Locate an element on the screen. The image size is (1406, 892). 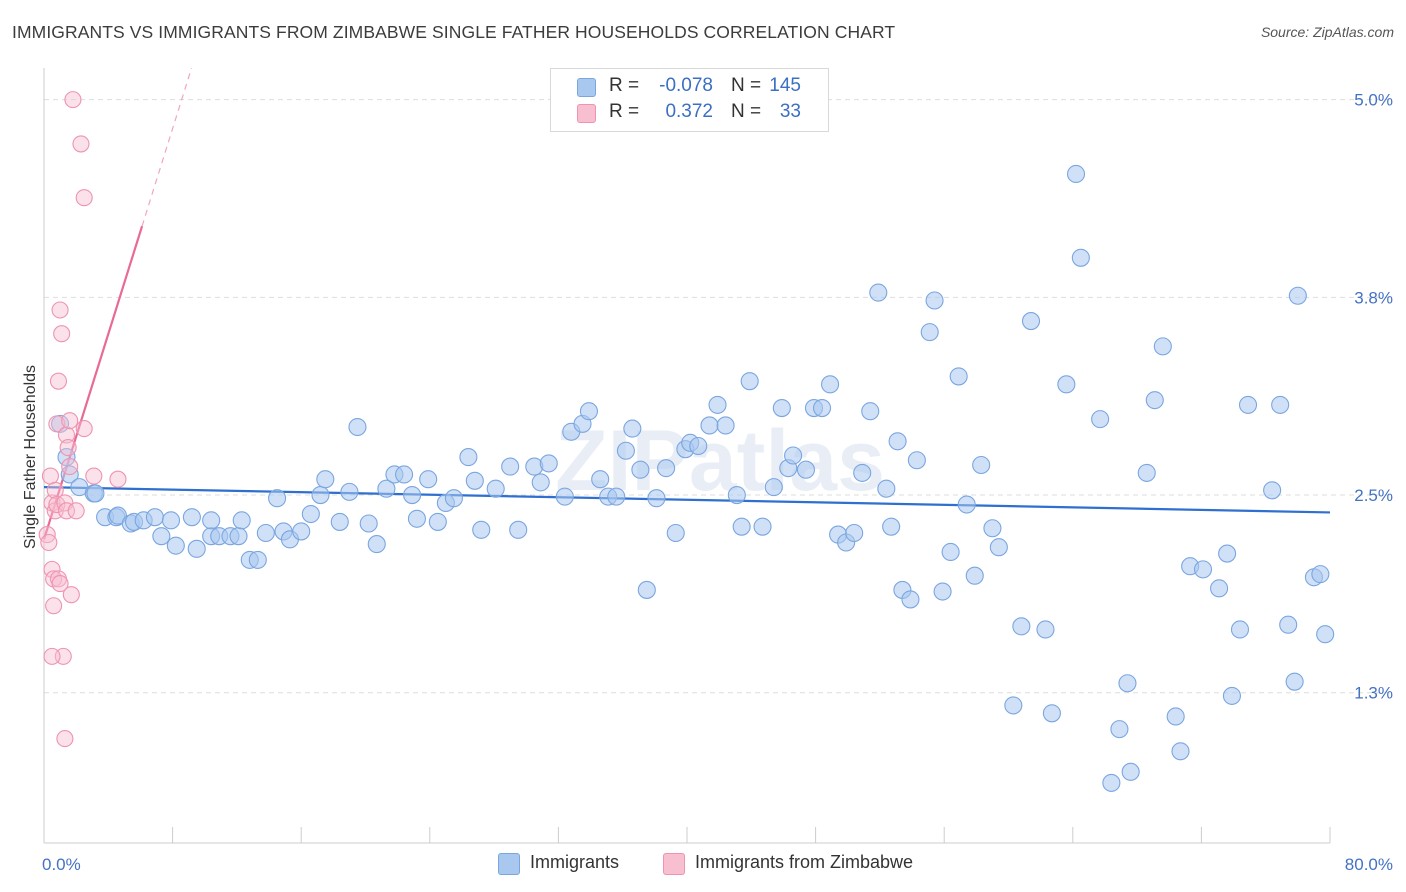
stats-legend: R = -0.078 N = 145 R = 0.372 N = 33 is located at coordinates (689, 100).